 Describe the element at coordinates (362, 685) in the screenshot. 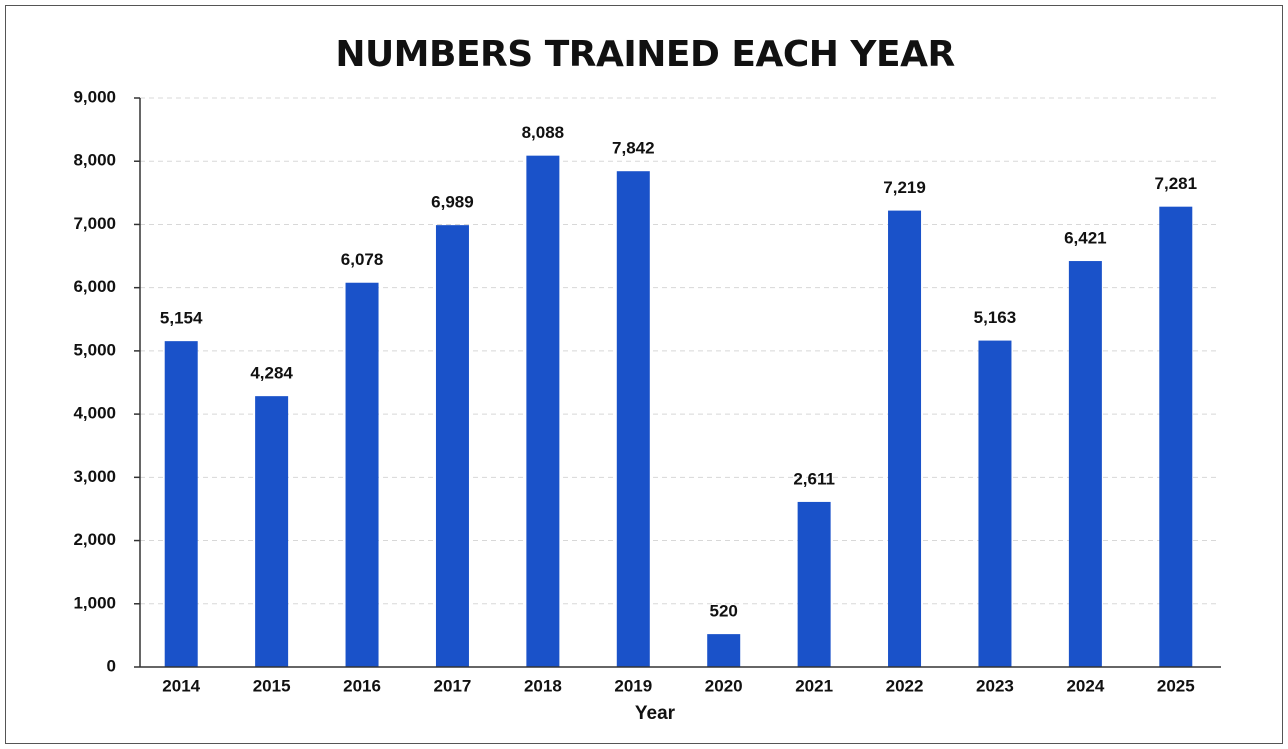

I see `x-tick-label: 2016` at that location.